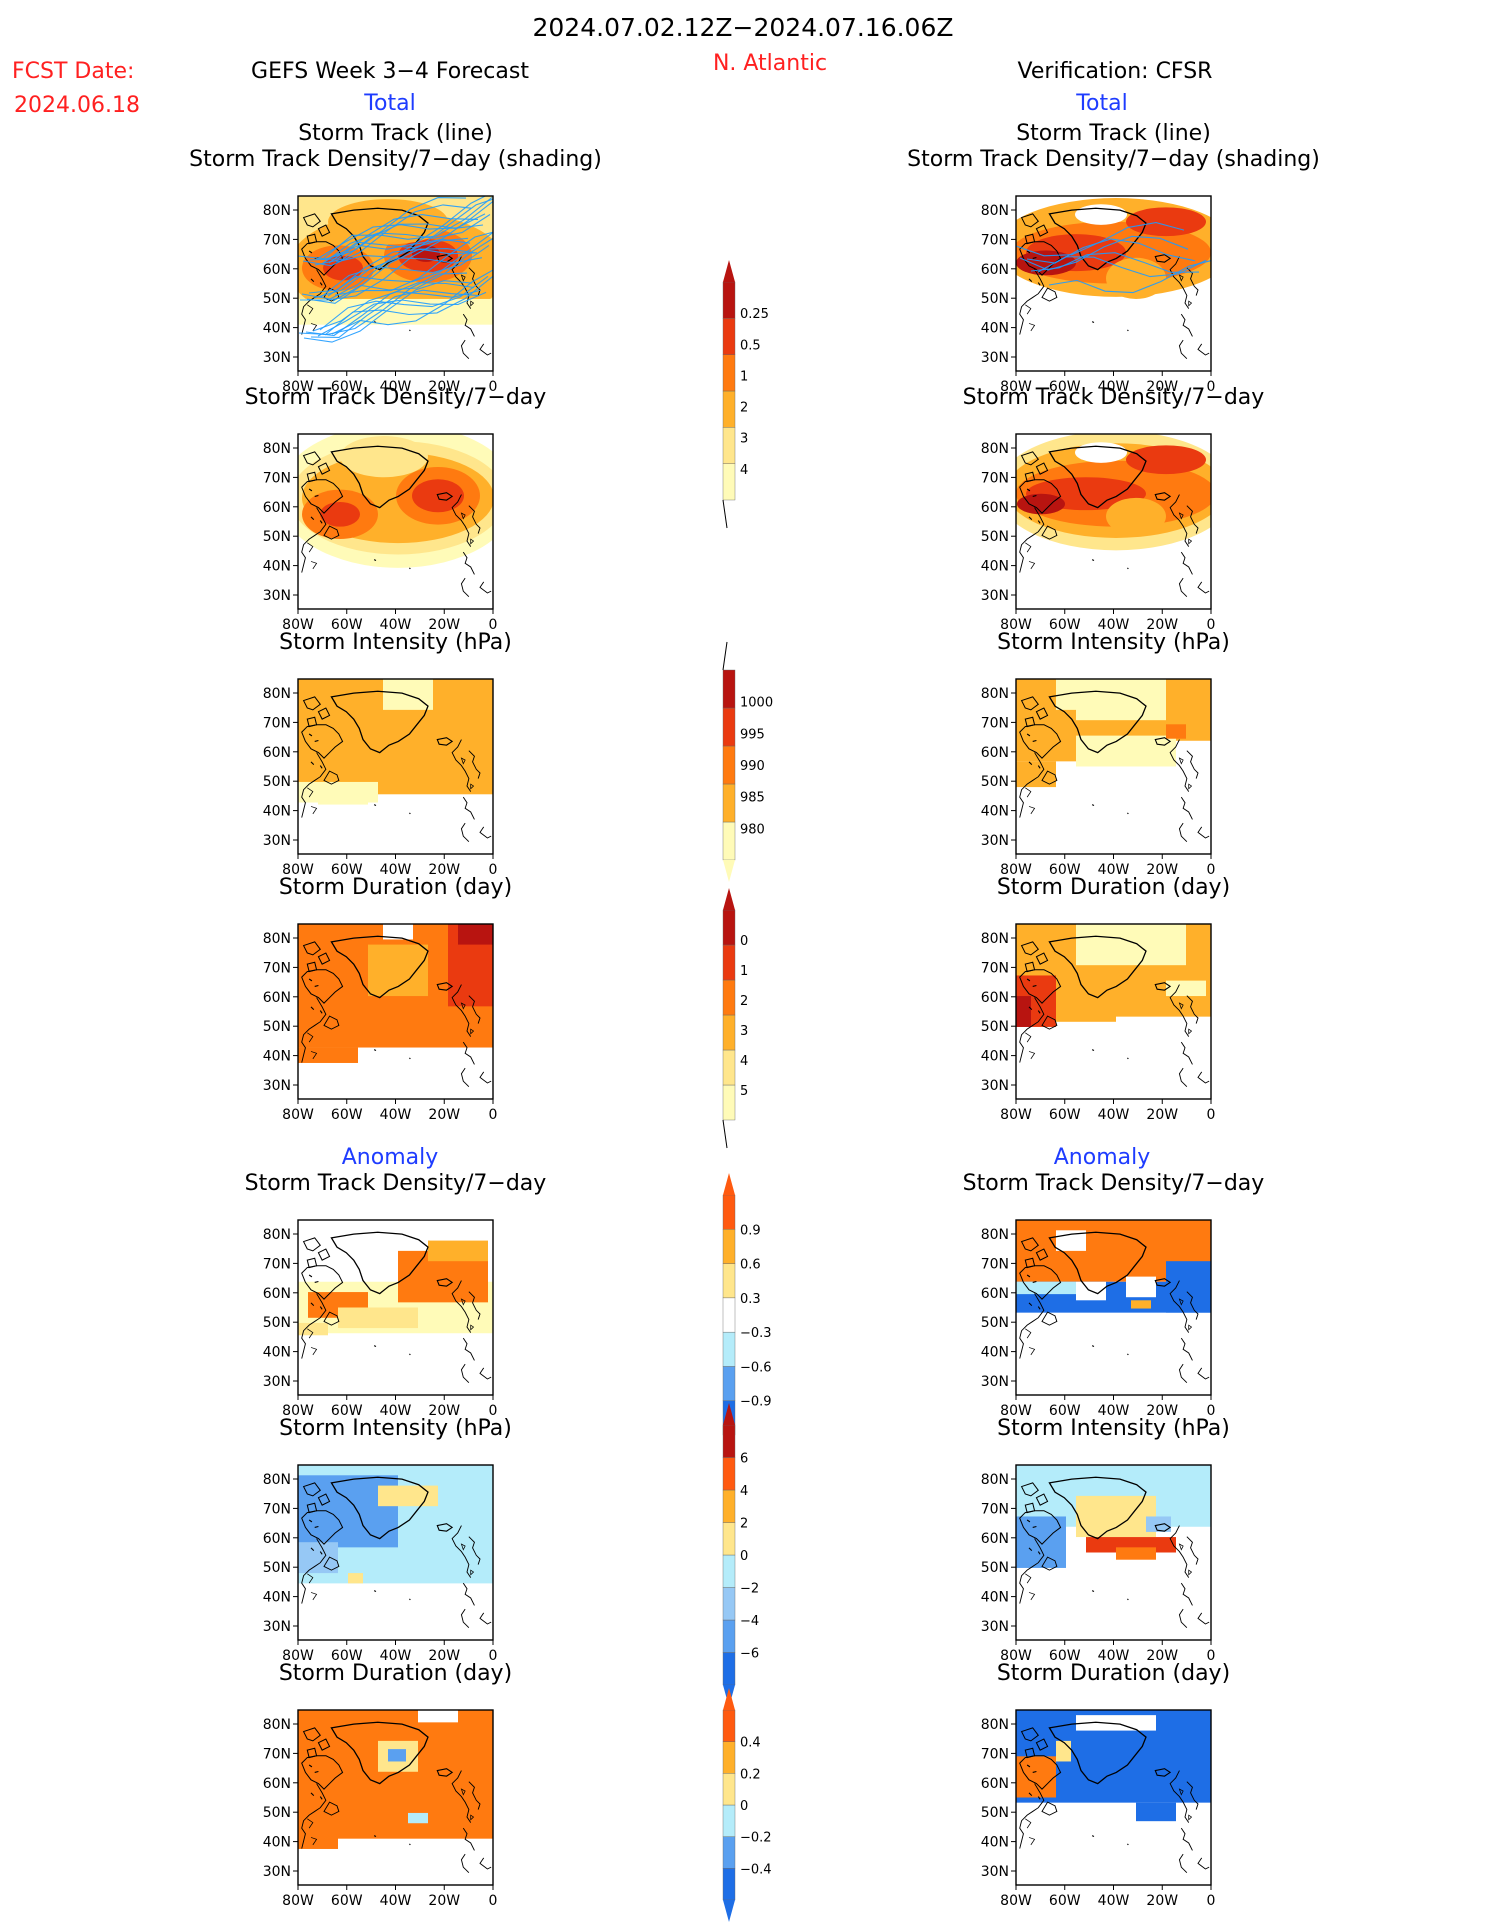 This screenshot has height=1930, width=1487. Describe the element at coordinates (744, 1001) in the screenshot. I see `colorbar-tick-label: 2` at that location.